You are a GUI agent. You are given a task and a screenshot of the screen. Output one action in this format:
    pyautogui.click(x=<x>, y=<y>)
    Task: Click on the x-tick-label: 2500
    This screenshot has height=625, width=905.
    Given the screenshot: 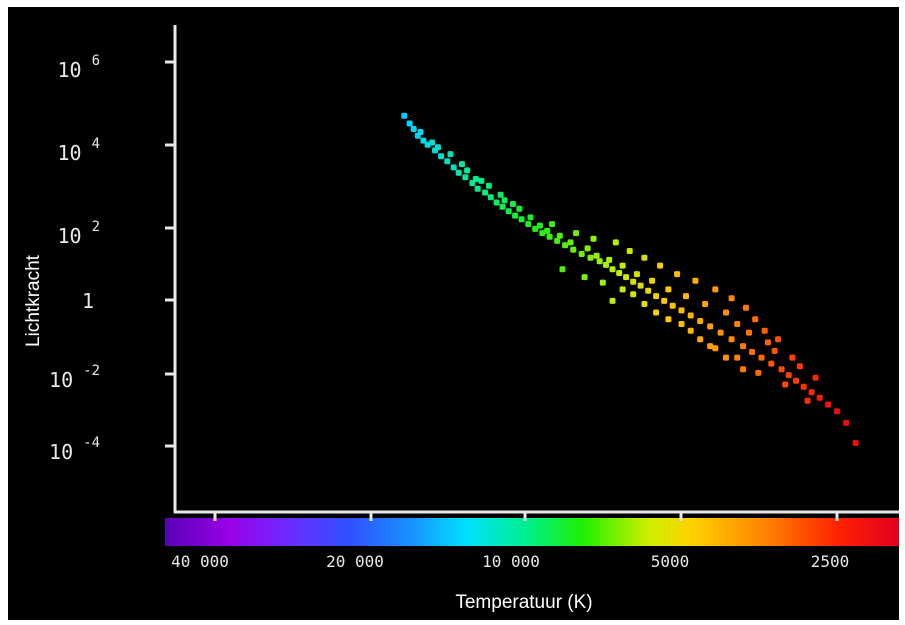 What is the action you would take?
    pyautogui.click(x=830, y=561)
    